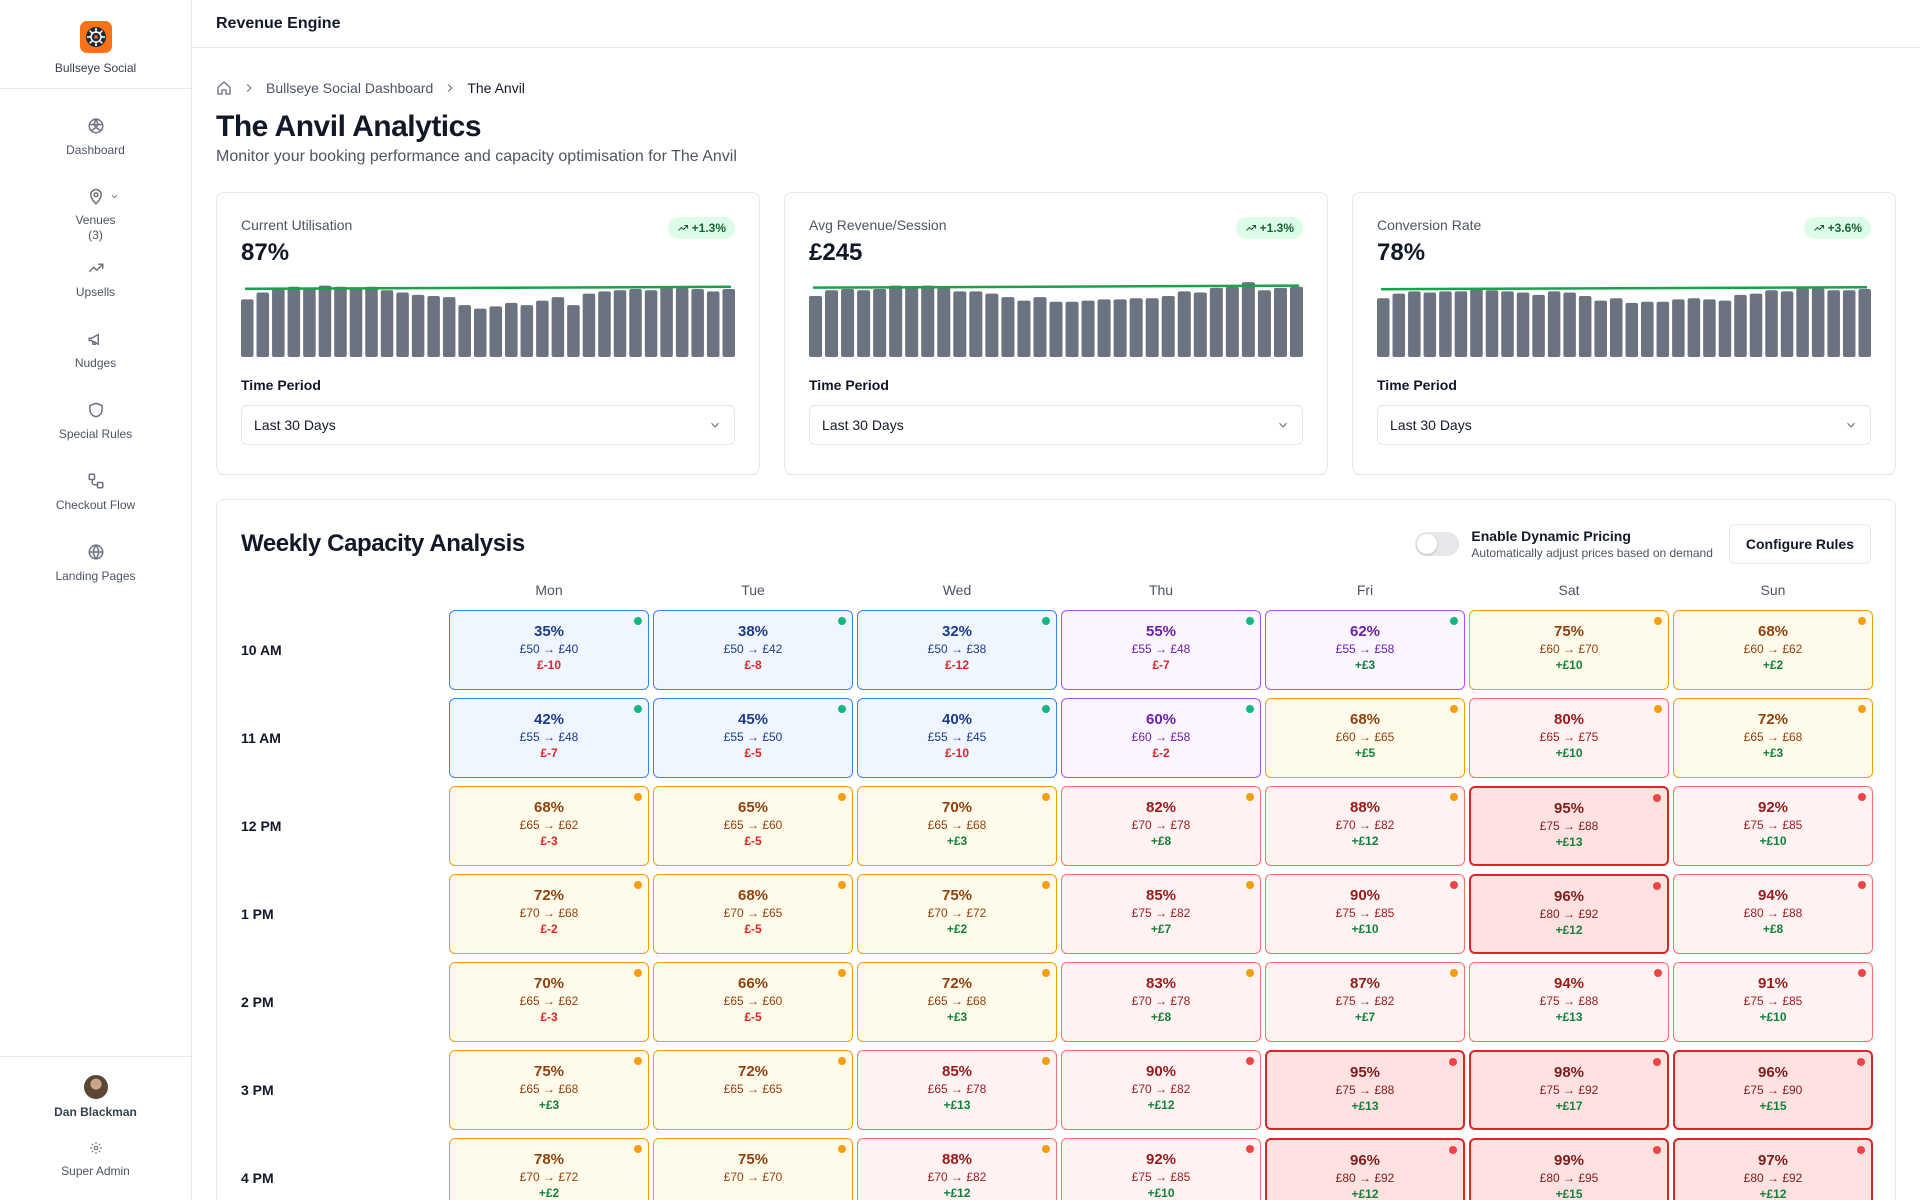 Image resolution: width=1920 pixels, height=1200 pixels. Describe the element at coordinates (549, 650) in the screenshot. I see `capacity-cell: 35% £50 → £40 £-10` at that location.